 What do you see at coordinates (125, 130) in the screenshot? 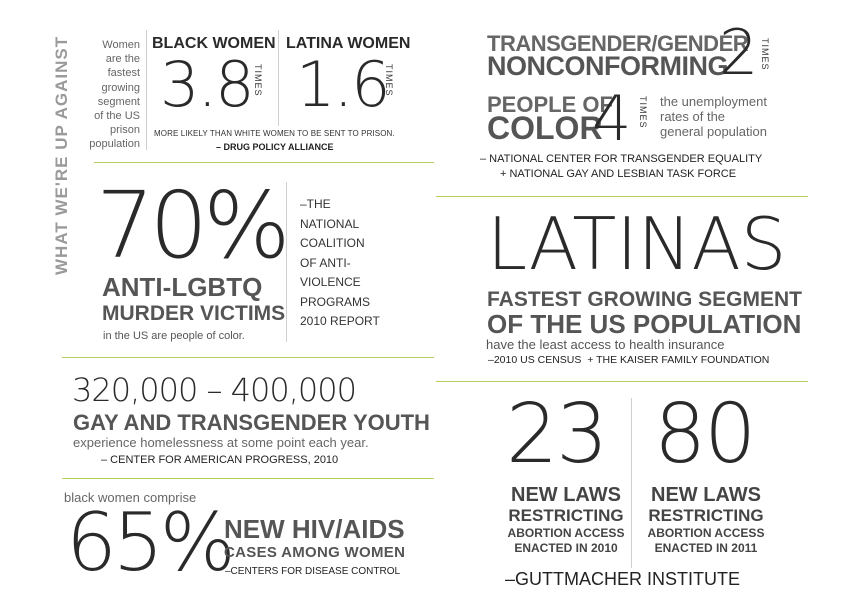
I see `prison-intro-line: prison` at bounding box center [125, 130].